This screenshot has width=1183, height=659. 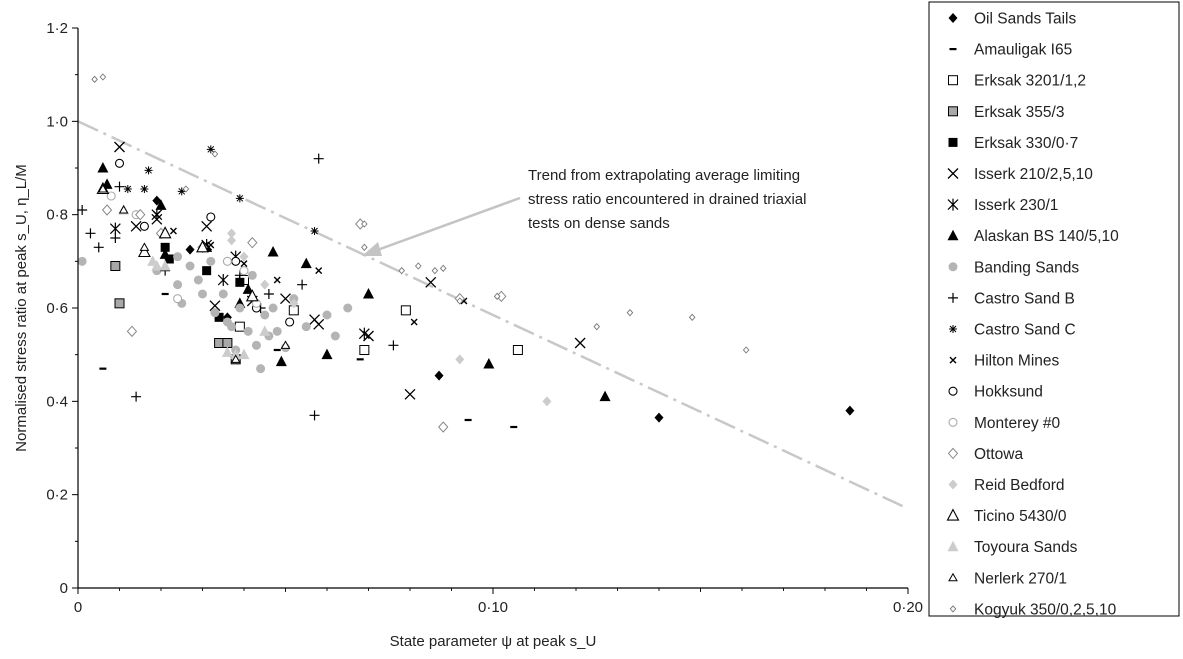 I want to click on legend-label: Toyoura Sands, so click(x=1026, y=547).